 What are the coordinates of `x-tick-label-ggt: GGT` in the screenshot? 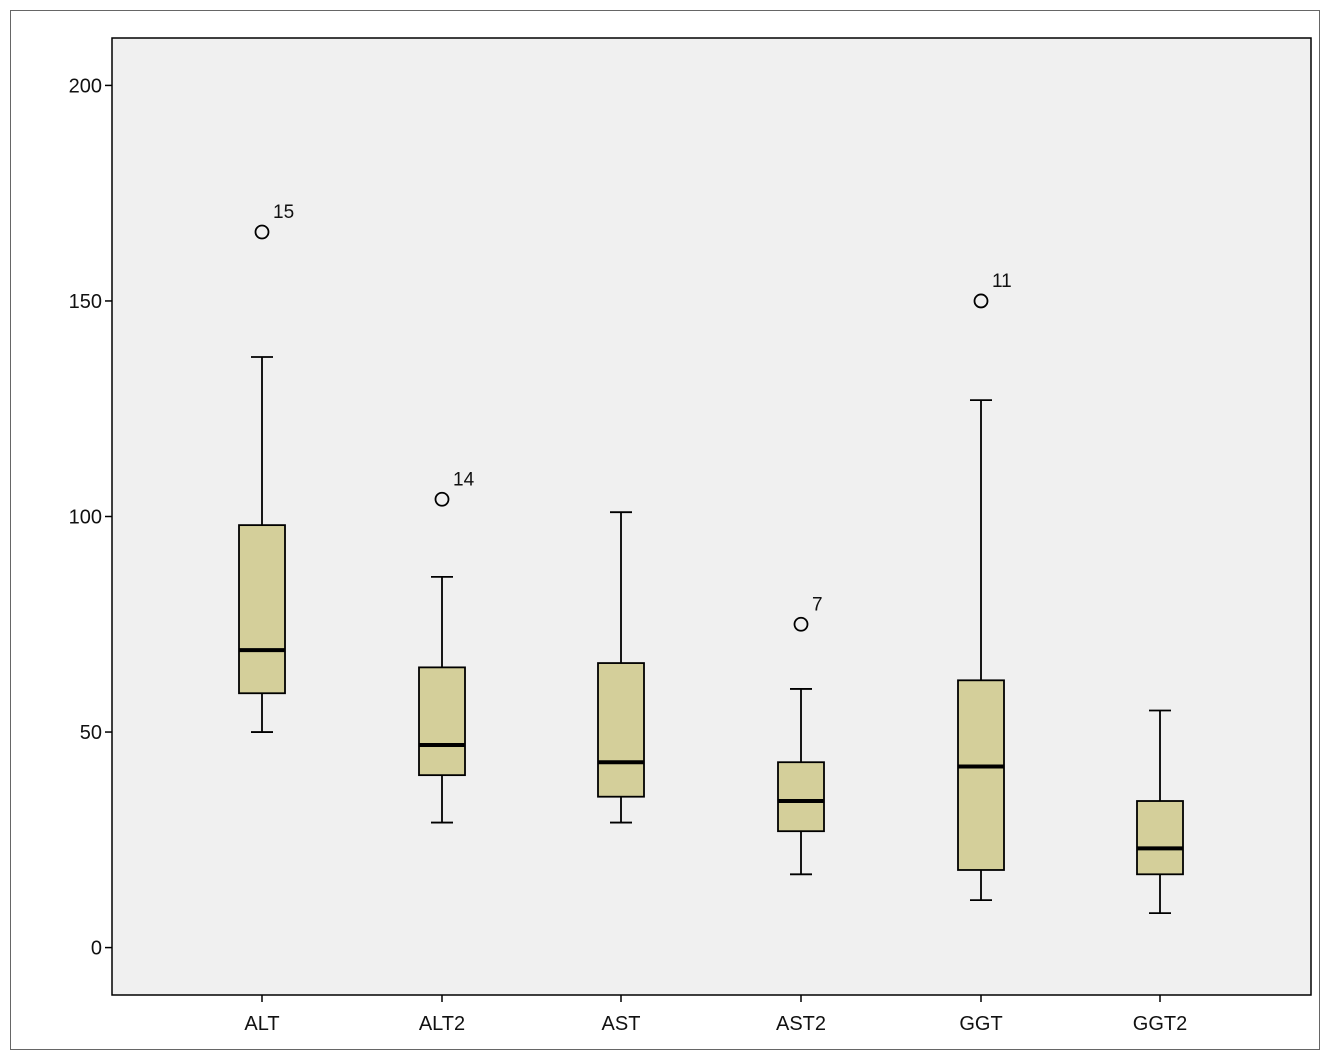 It's located at (980, 1024).